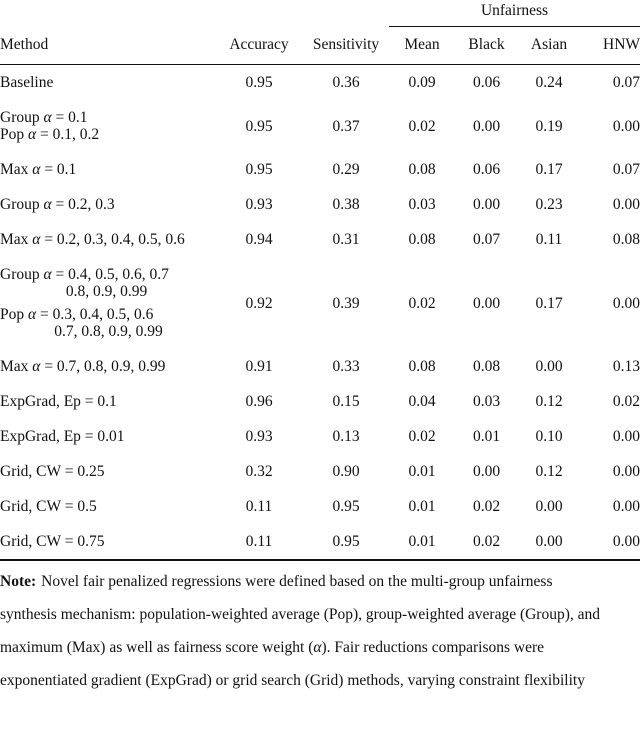  I want to click on table-row: Grid, CW = 0.75 0.11 0.95 0.01 0.02 0.00 0.00, so click(320, 542).